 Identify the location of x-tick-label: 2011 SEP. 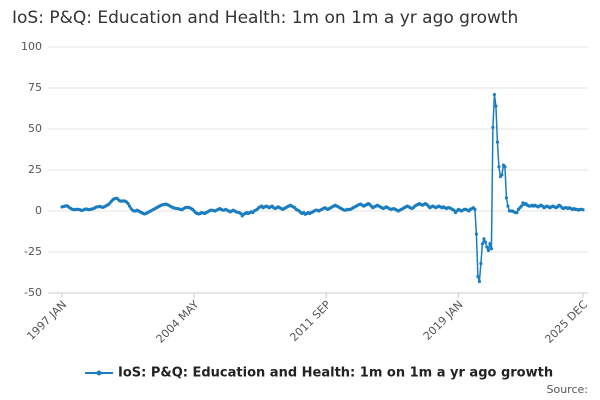
(310, 321).